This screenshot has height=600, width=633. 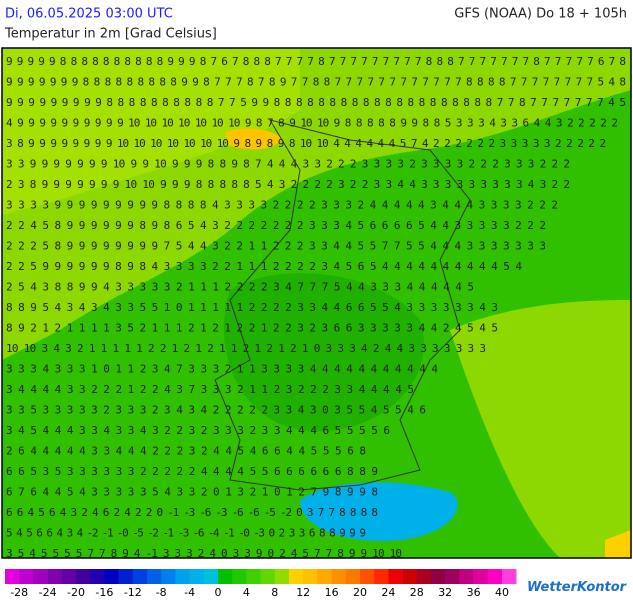 What do you see at coordinates (360, 592) in the screenshot?
I see `legend-label: 20` at bounding box center [360, 592].